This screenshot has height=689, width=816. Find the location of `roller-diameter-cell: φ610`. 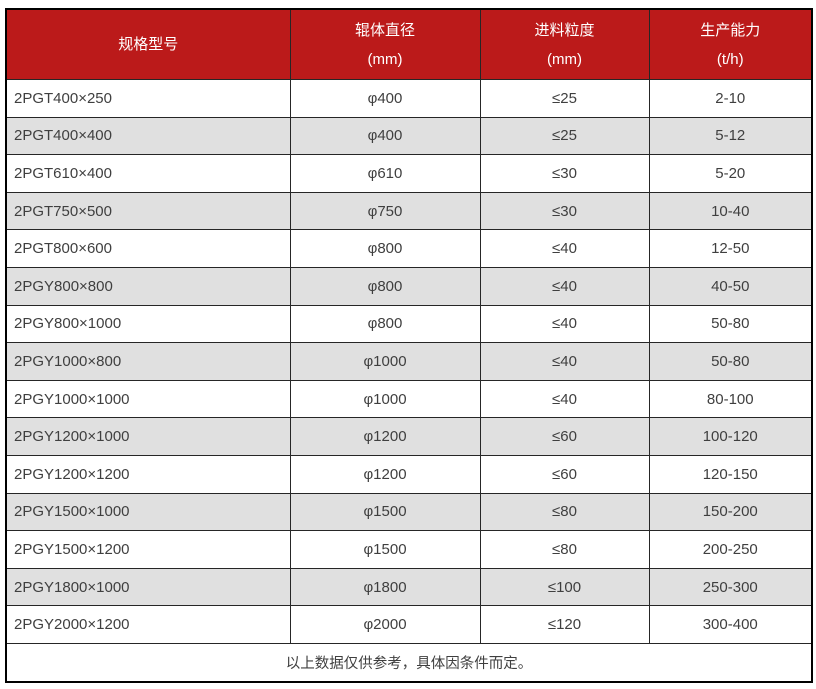

roller-diameter-cell: φ610 is located at coordinates (385, 173).